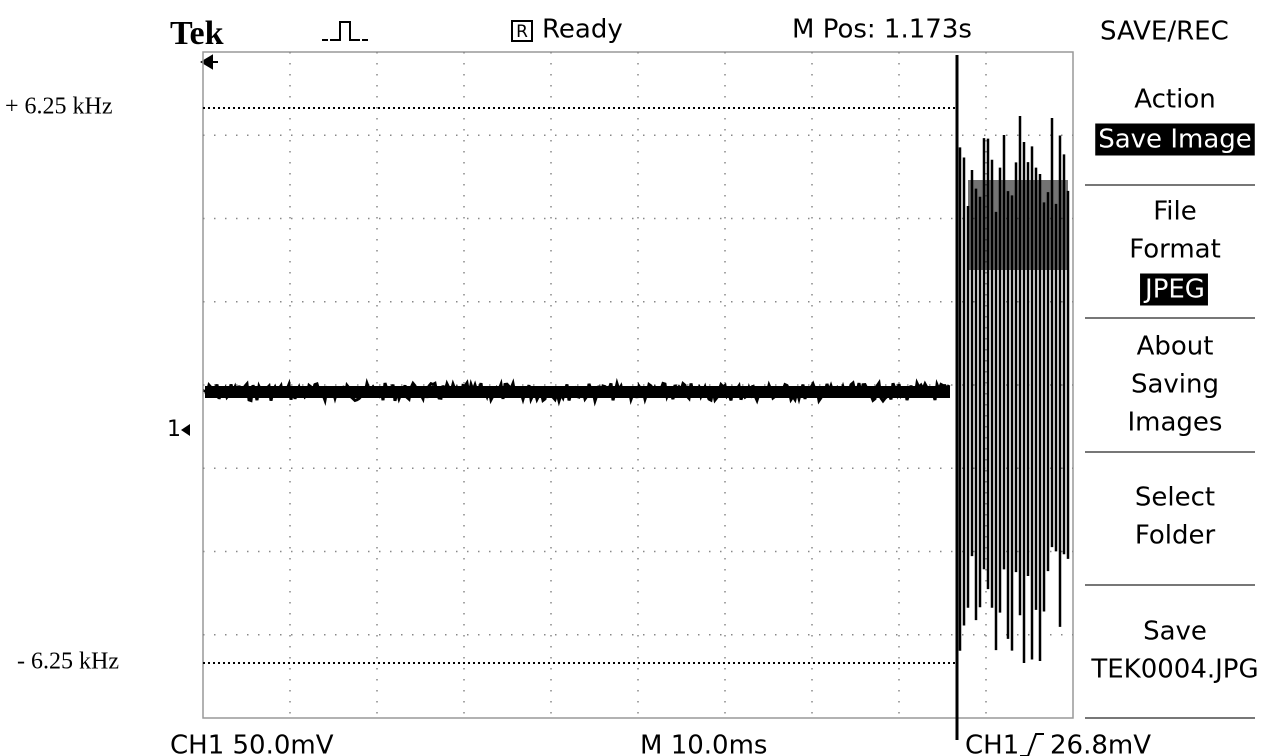  I want to click on brand: Tek, so click(197, 33).